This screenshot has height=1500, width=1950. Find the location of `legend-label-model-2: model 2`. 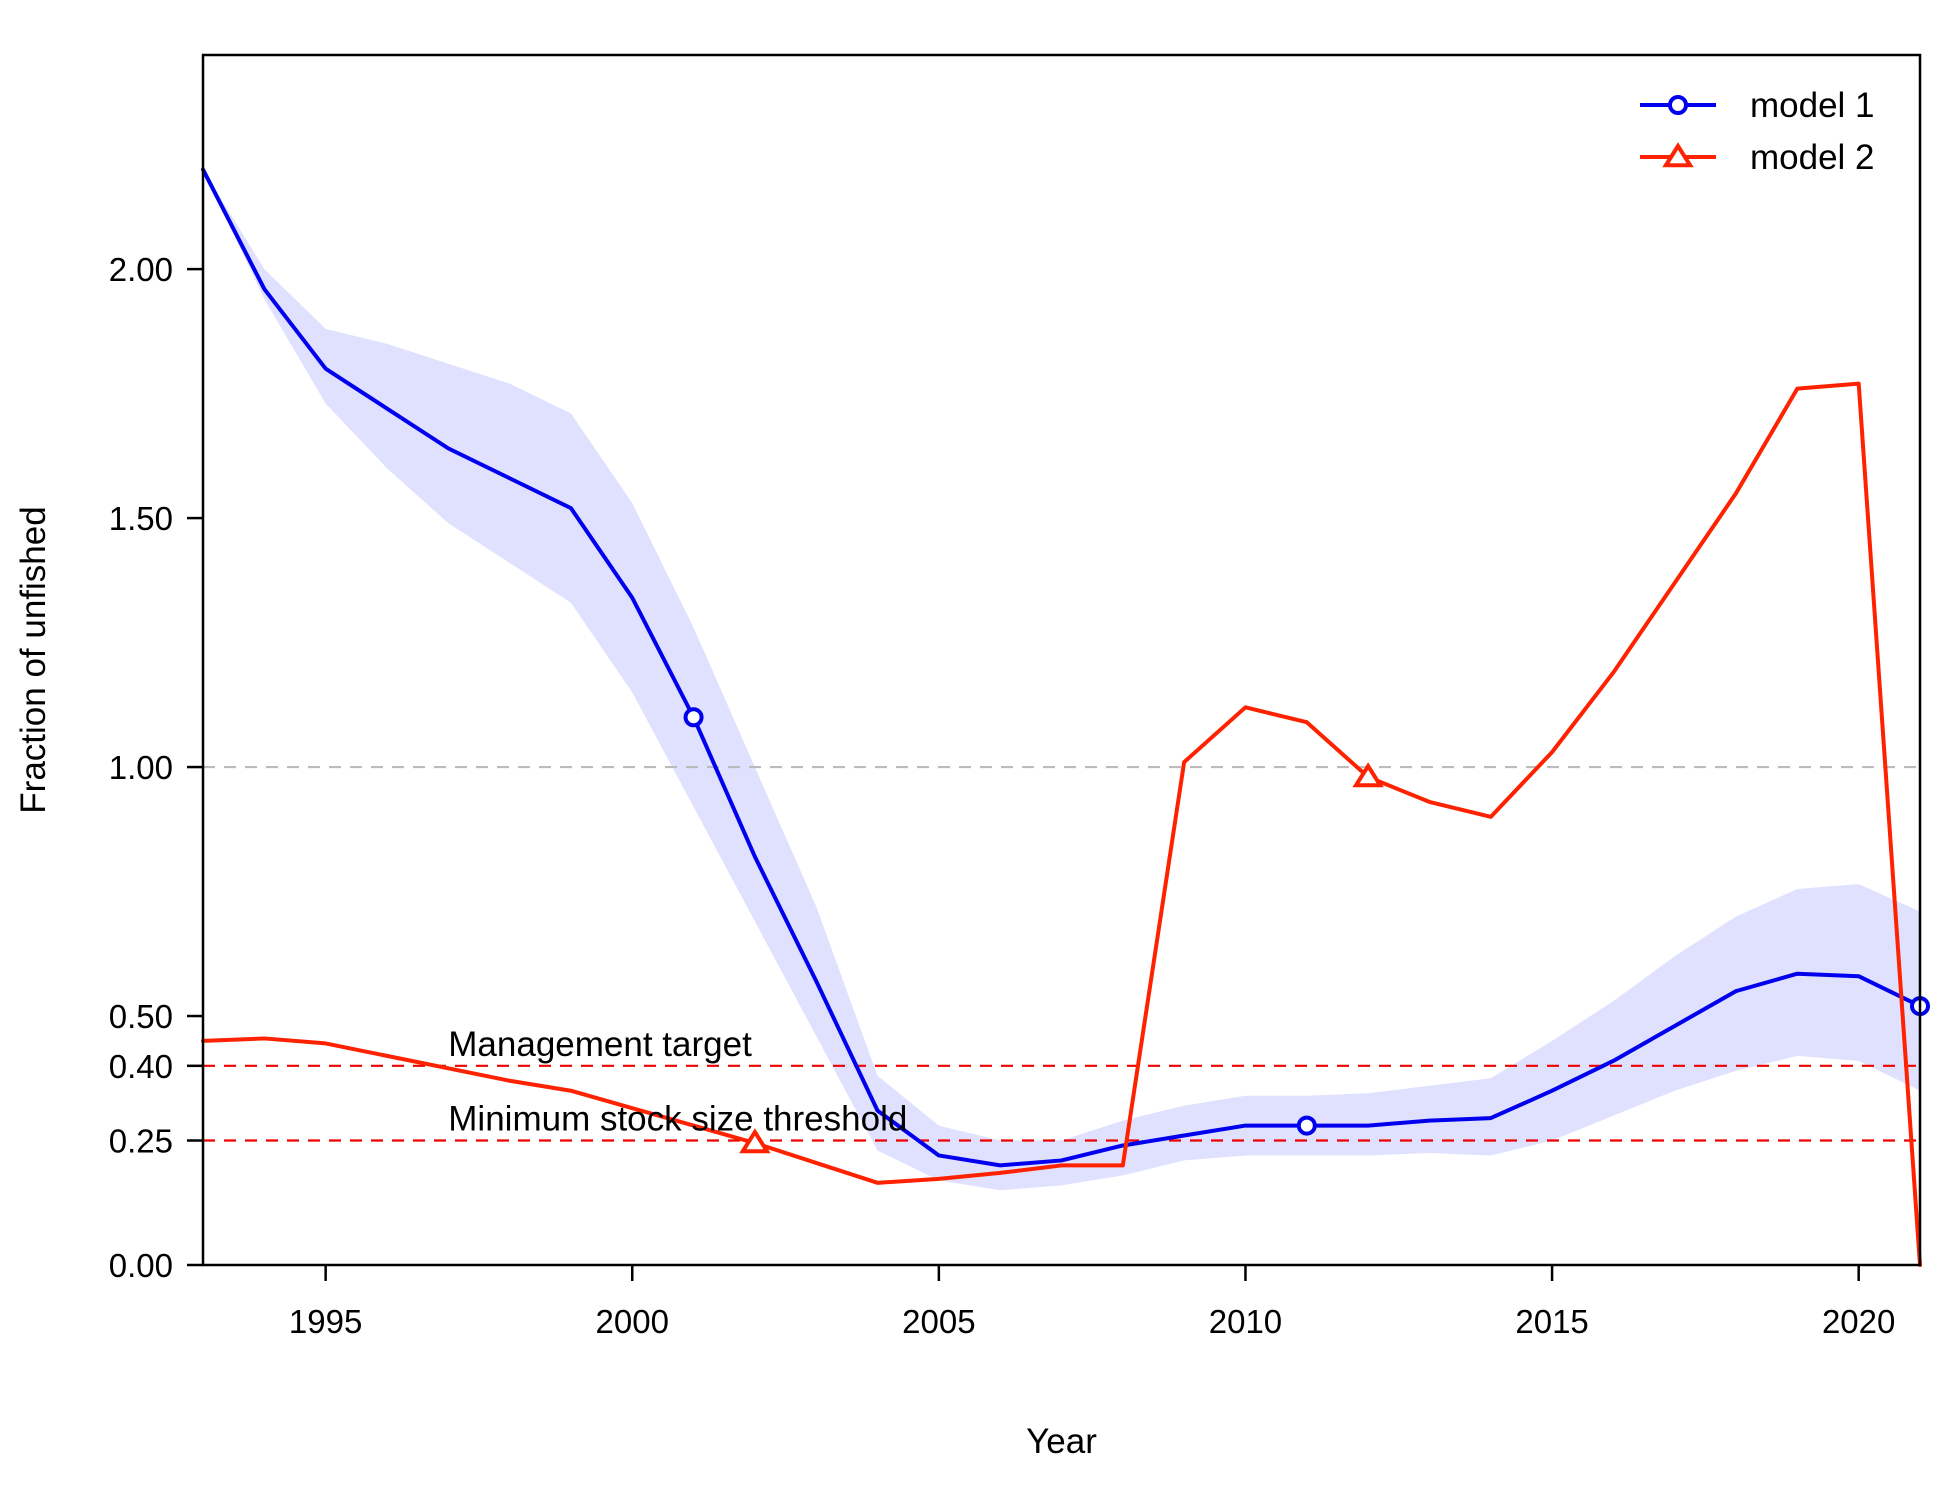

legend-label-model-2: model 2 is located at coordinates (1812, 157).